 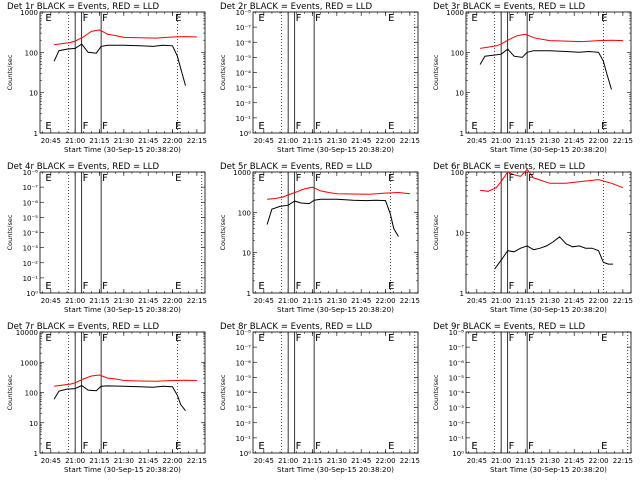 I want to click on panel-title: Det 7r BLACK = Events, RED = LLD, so click(x=83, y=327).